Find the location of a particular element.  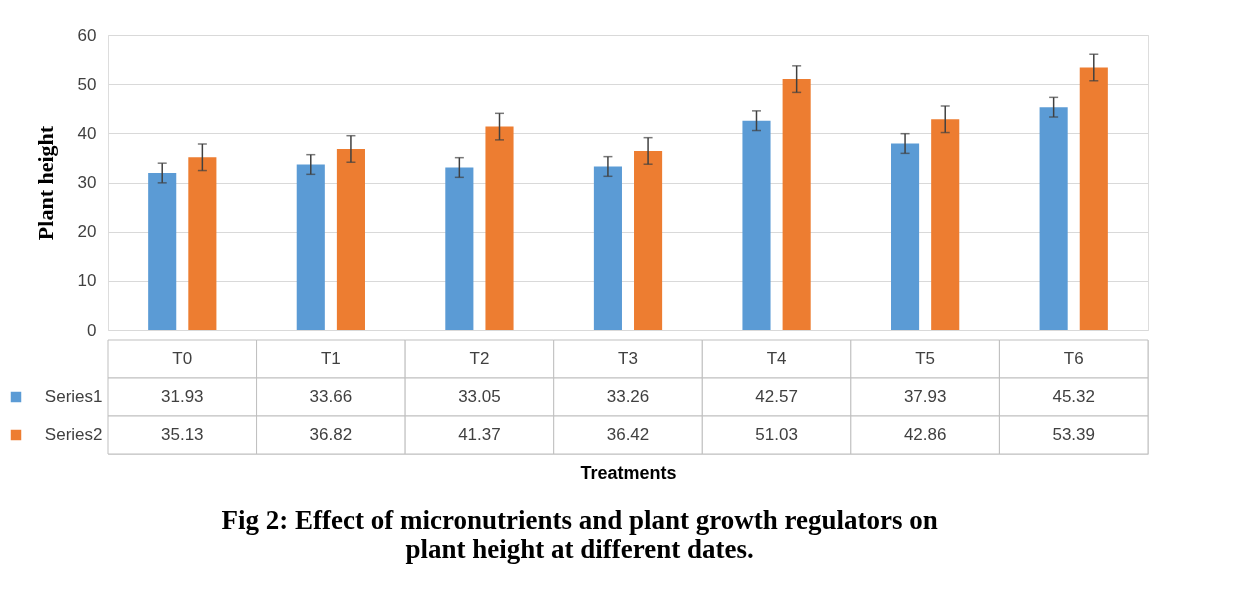

data-label: 42.57 is located at coordinates (776, 396).